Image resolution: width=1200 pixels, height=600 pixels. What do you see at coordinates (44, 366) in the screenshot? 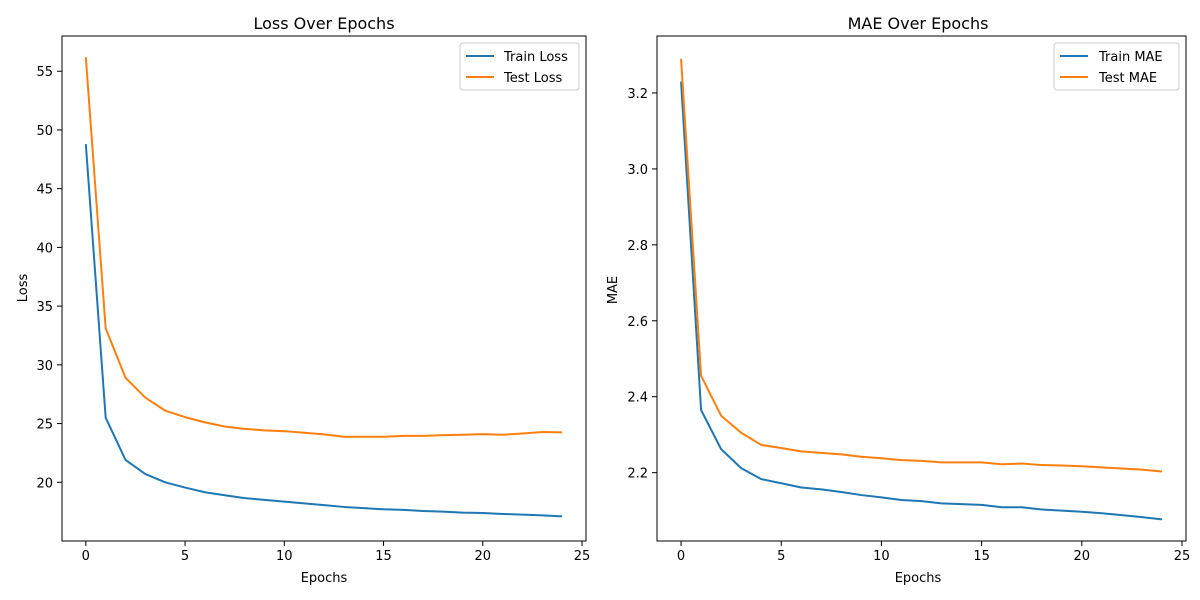
I see `loss-y-tick-label: 30` at bounding box center [44, 366].